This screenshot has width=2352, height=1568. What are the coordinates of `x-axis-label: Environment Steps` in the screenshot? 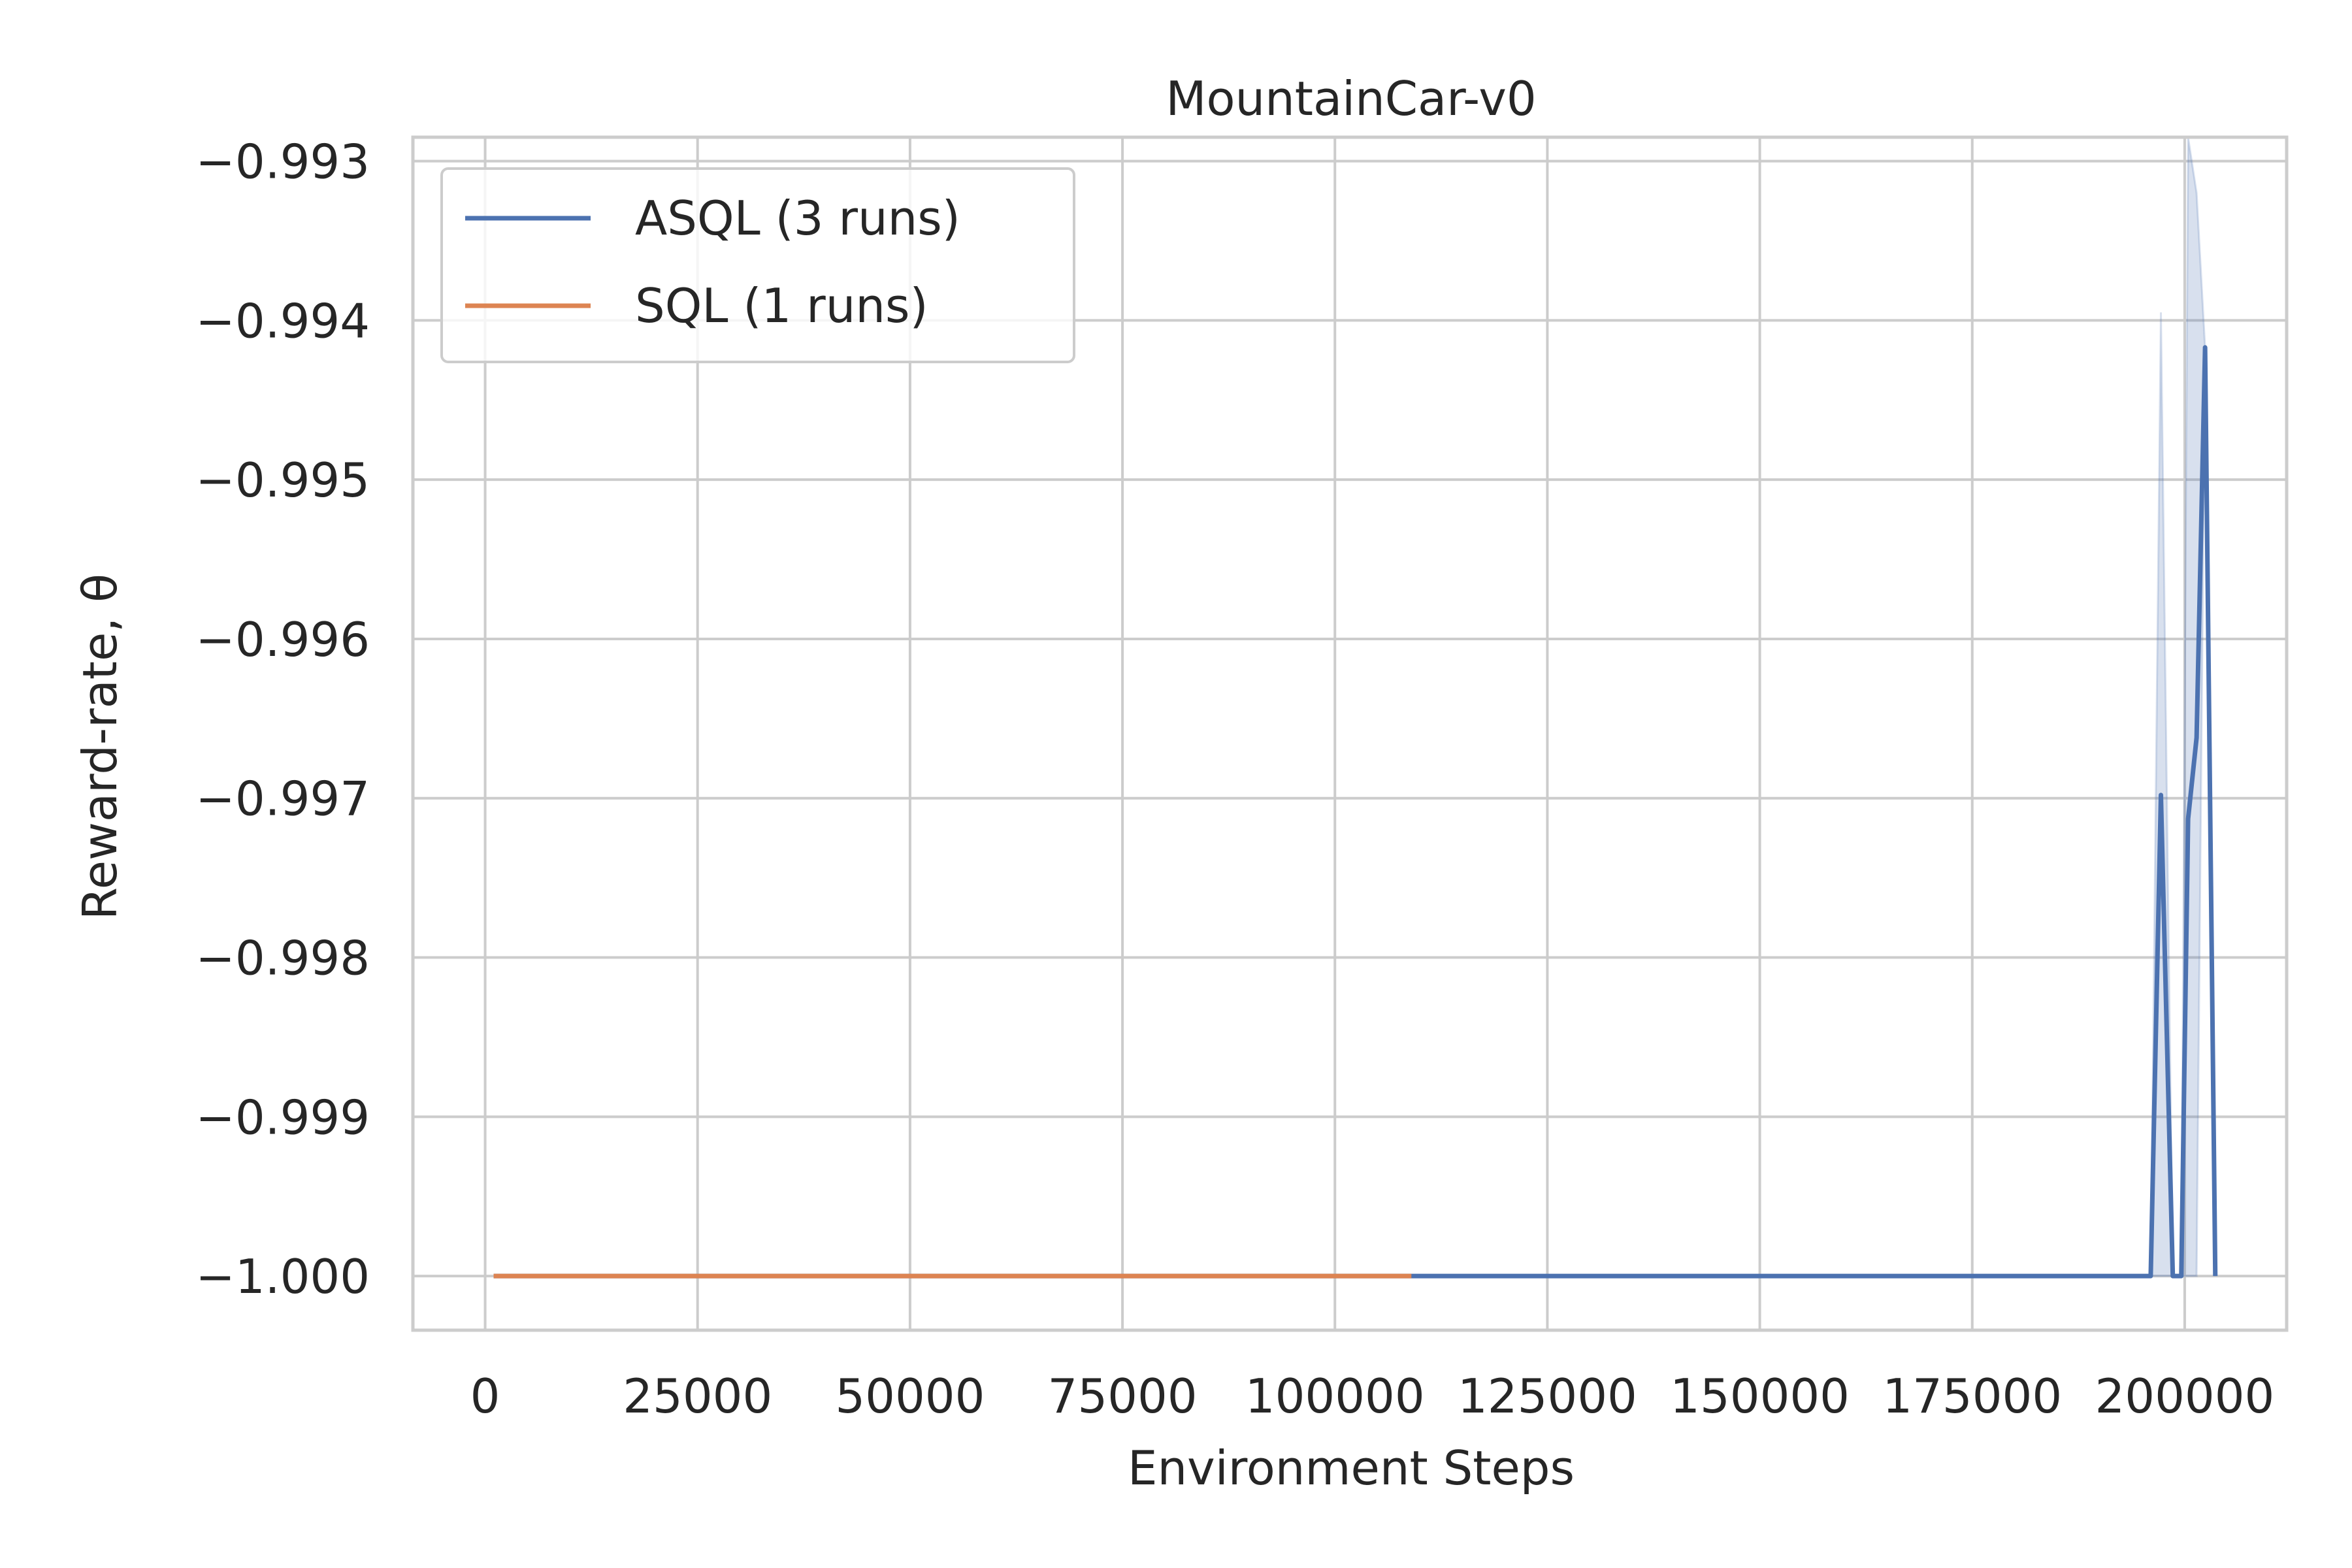 It's located at (1351, 1468).